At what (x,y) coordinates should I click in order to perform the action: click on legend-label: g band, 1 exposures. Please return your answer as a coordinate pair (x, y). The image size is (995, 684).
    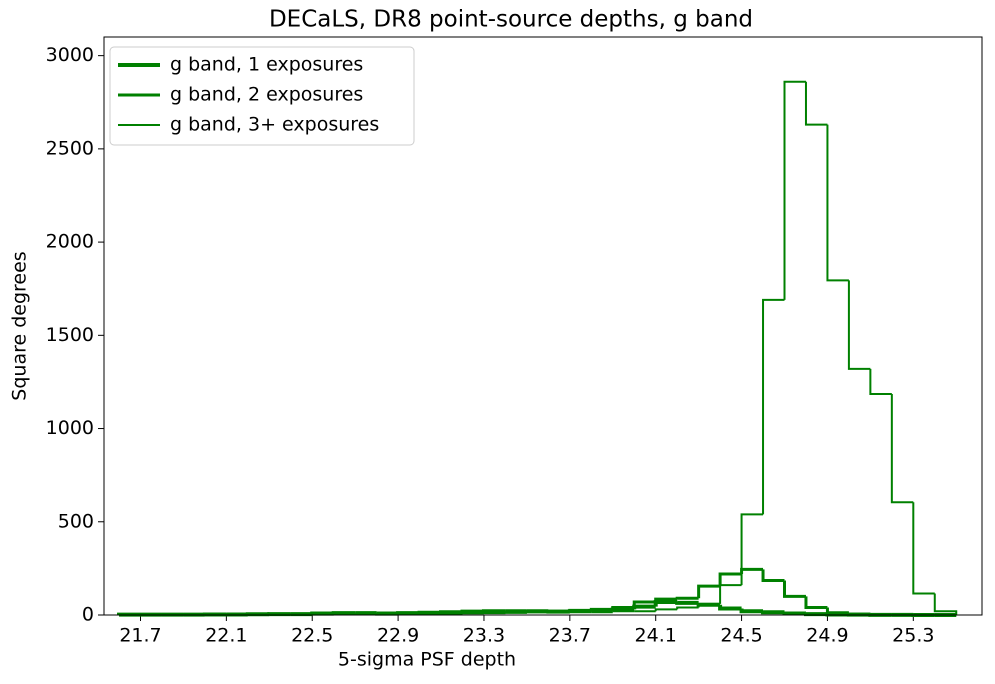
    Looking at the image, I should click on (266, 65).